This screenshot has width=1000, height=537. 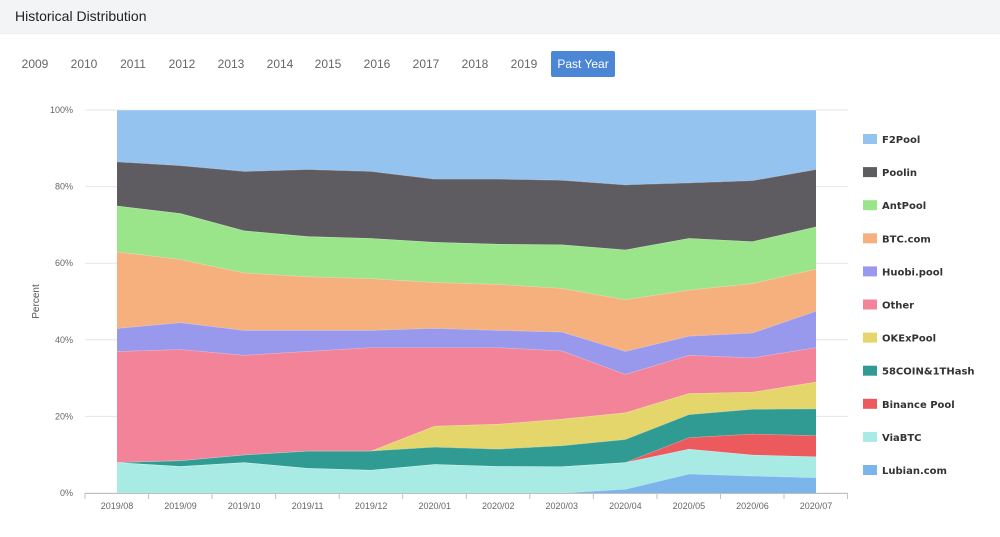 I want to click on legend-swatch-58coin-1thash, so click(x=870, y=370).